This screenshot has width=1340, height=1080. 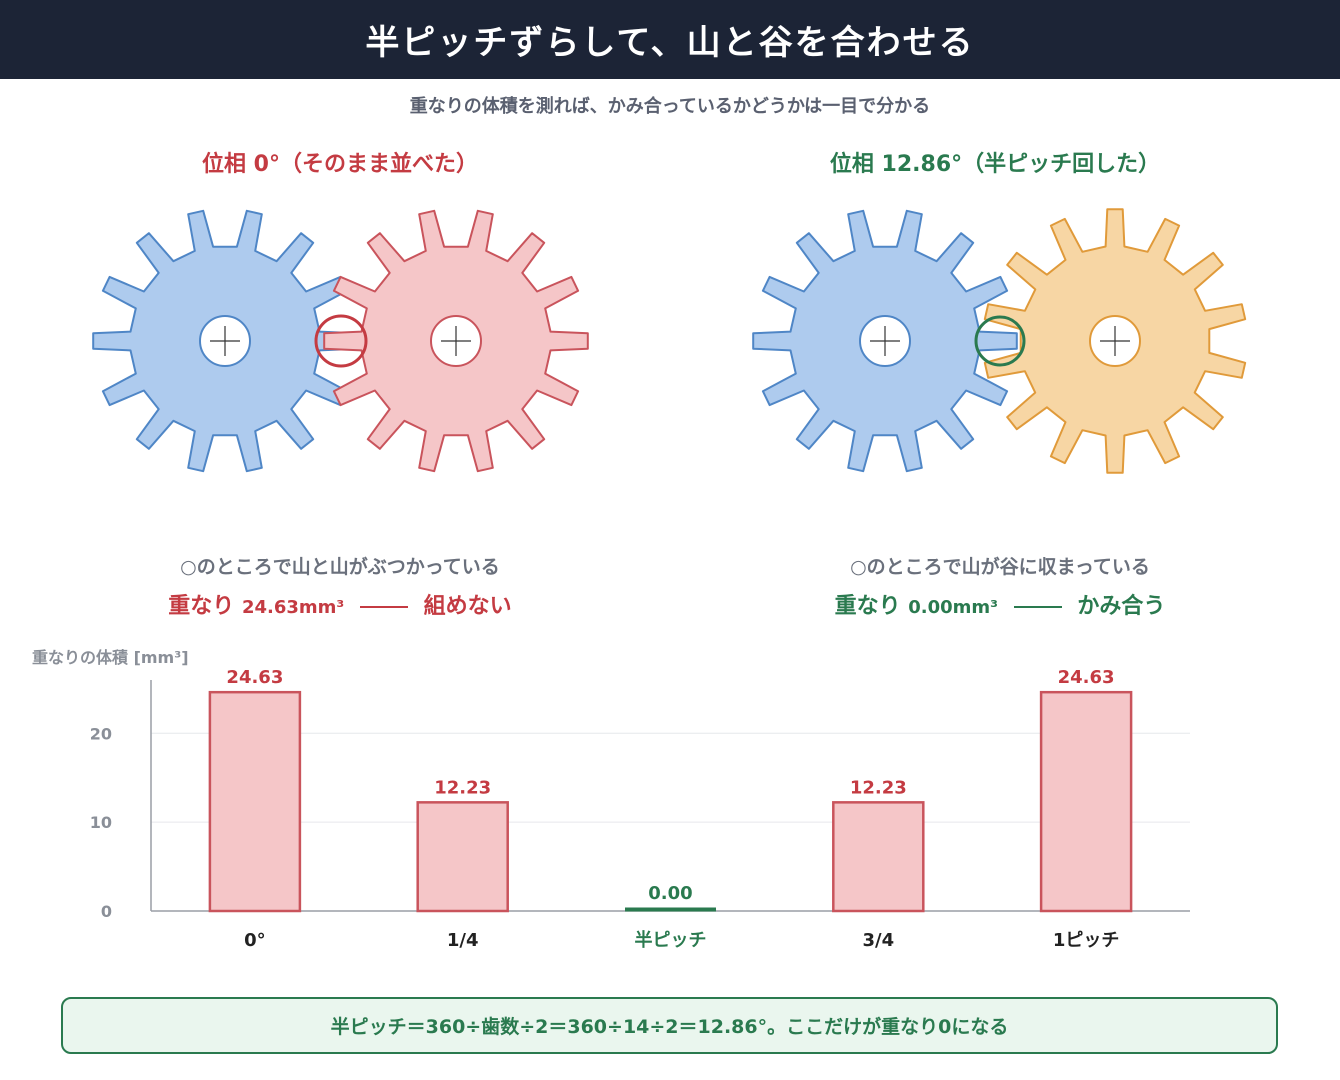 I want to click on left-collision-marker, so click(x=341, y=341).